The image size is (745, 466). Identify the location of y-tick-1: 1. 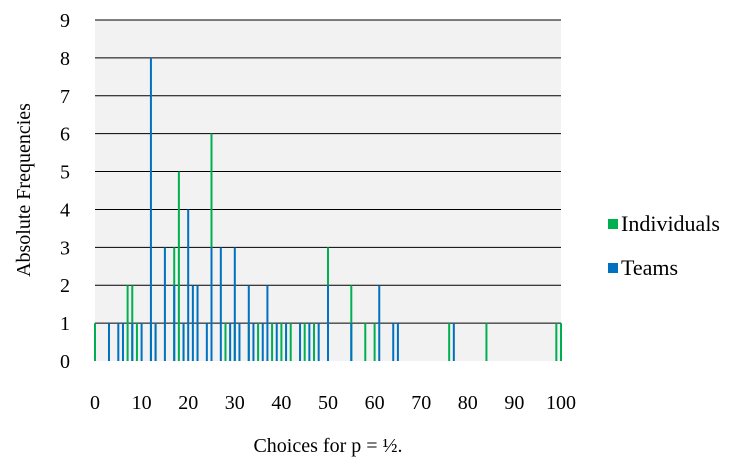
(65, 324).